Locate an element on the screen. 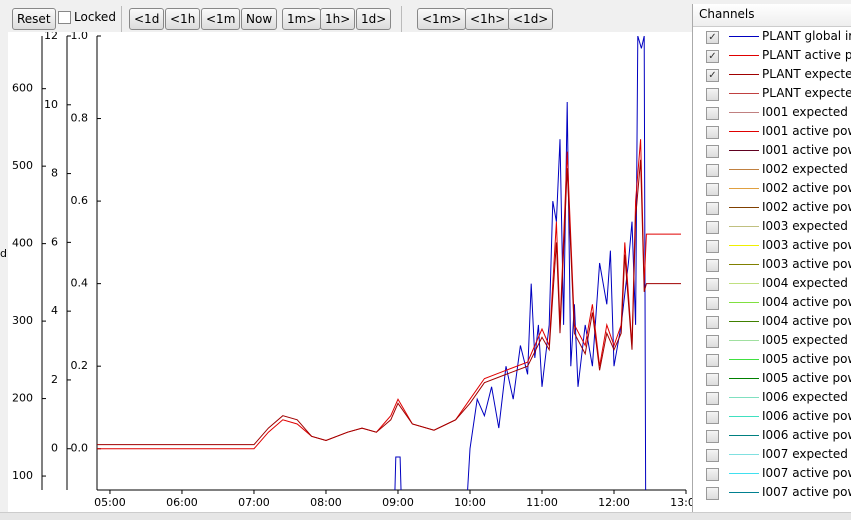 This screenshot has width=851, height=520. channel-item: I005 expected pov is located at coordinates (772, 340).